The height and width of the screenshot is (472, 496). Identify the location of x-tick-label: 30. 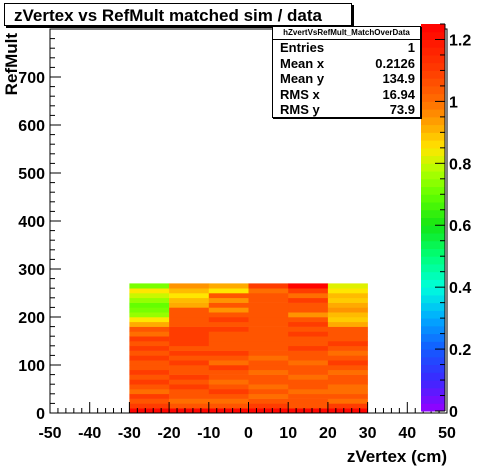
(368, 433).